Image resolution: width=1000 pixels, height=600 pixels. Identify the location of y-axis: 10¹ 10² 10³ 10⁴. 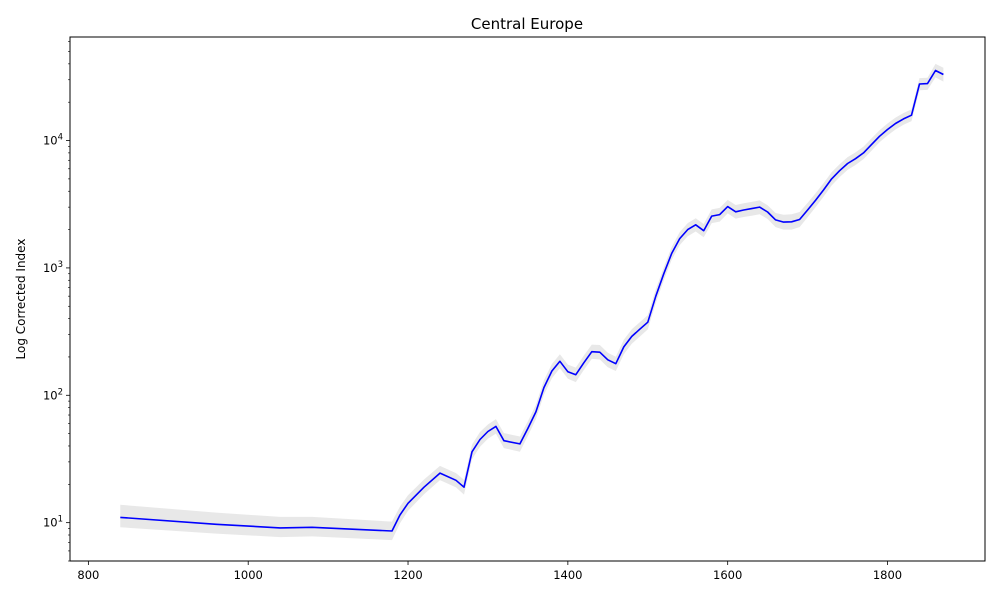
(56, 301).